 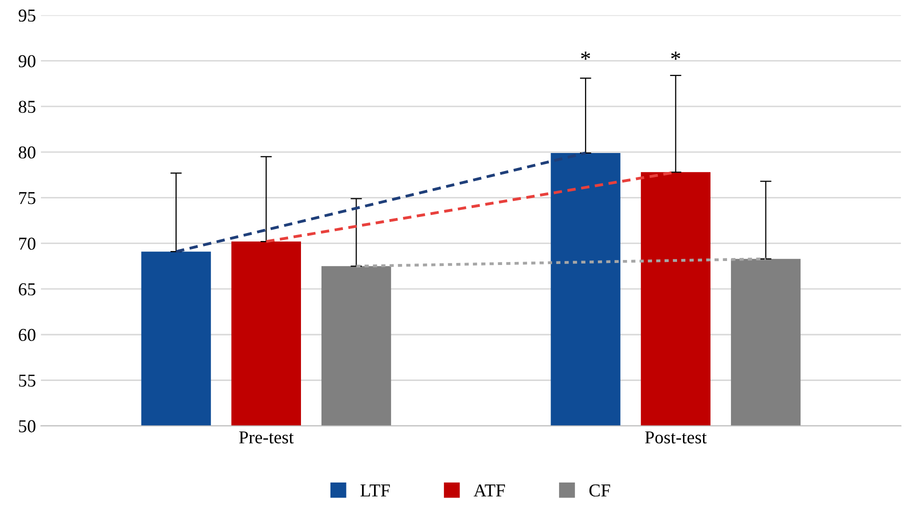 What do you see at coordinates (27, 289) in the screenshot?
I see `y-tick-label: 65` at bounding box center [27, 289].